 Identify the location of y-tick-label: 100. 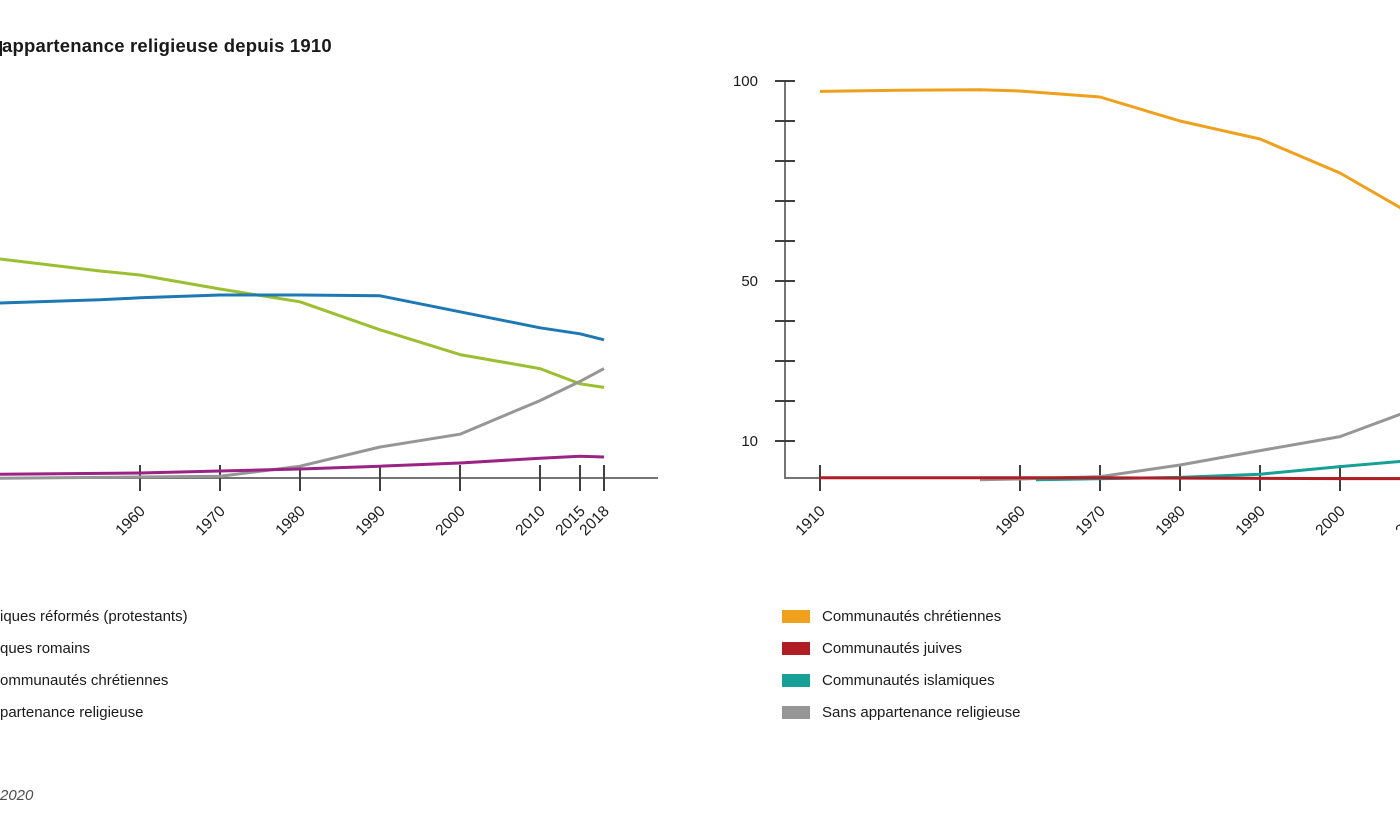
(745, 81).